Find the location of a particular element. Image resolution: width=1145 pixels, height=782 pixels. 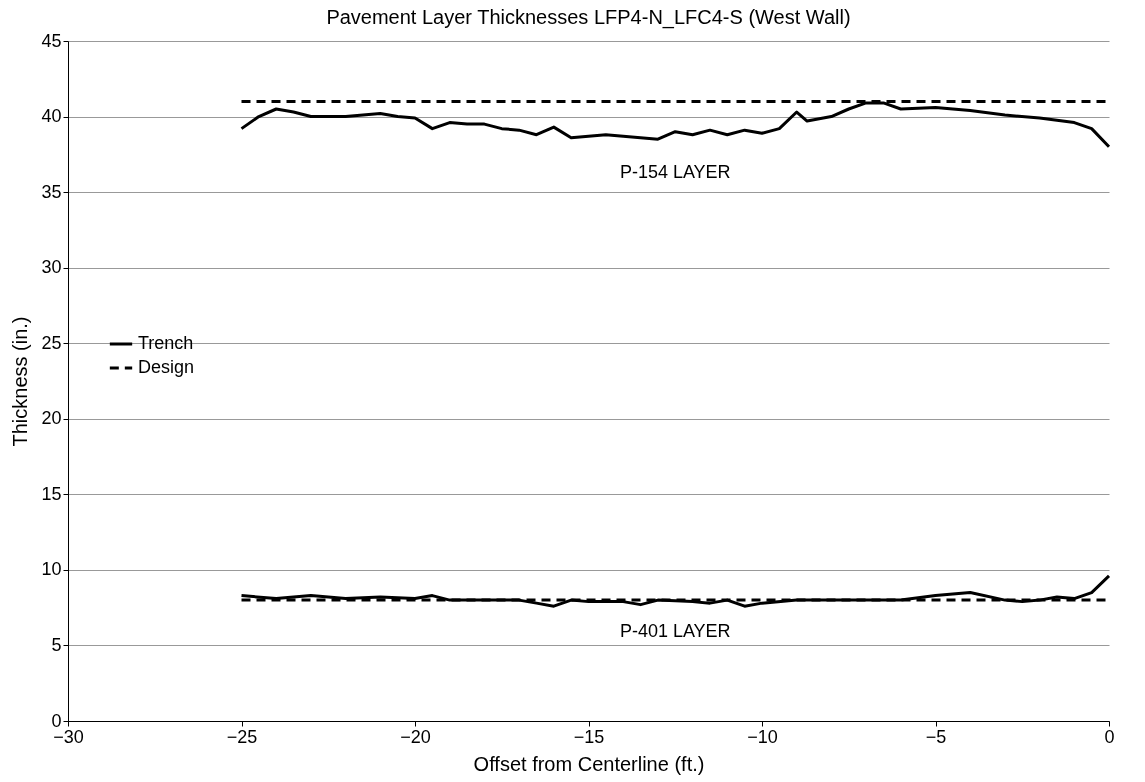

x-tick-label: −10 is located at coordinates (762, 736).